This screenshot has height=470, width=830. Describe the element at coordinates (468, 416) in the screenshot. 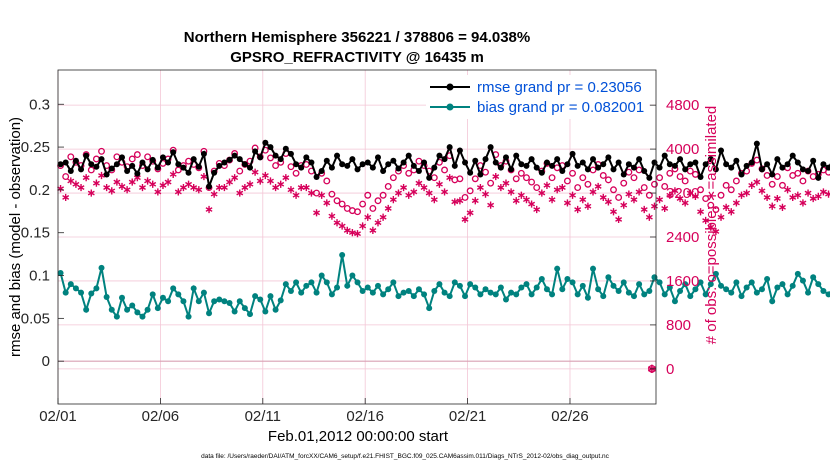

I see `x-tick-label: 02/21` at that location.